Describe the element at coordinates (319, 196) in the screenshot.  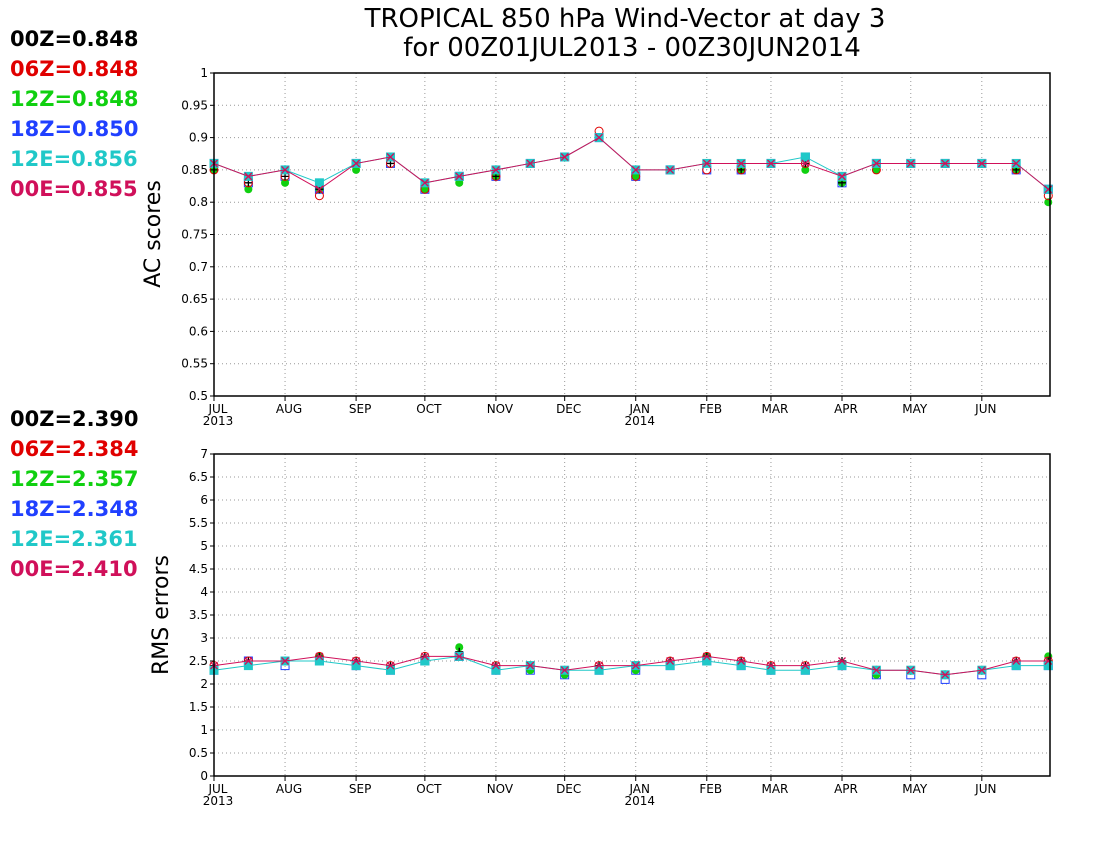
I see `data-point-06z` at that location.